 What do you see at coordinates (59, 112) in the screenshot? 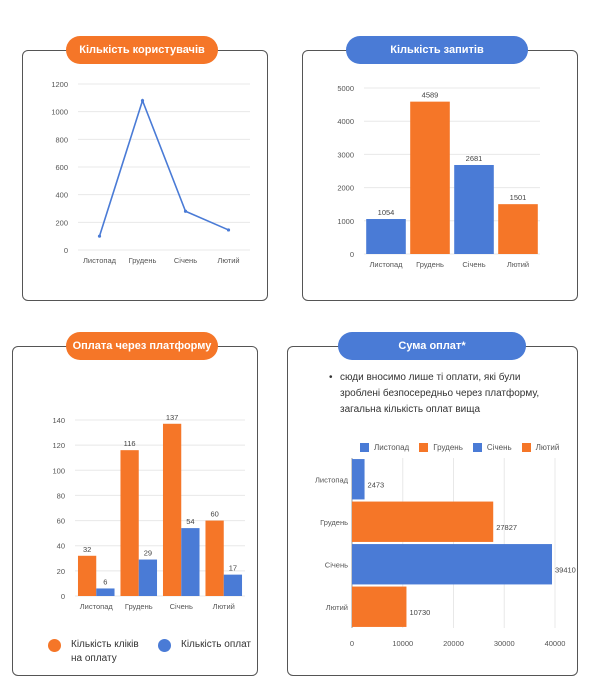
I see `users-ytick-5: 1000` at bounding box center [59, 112].